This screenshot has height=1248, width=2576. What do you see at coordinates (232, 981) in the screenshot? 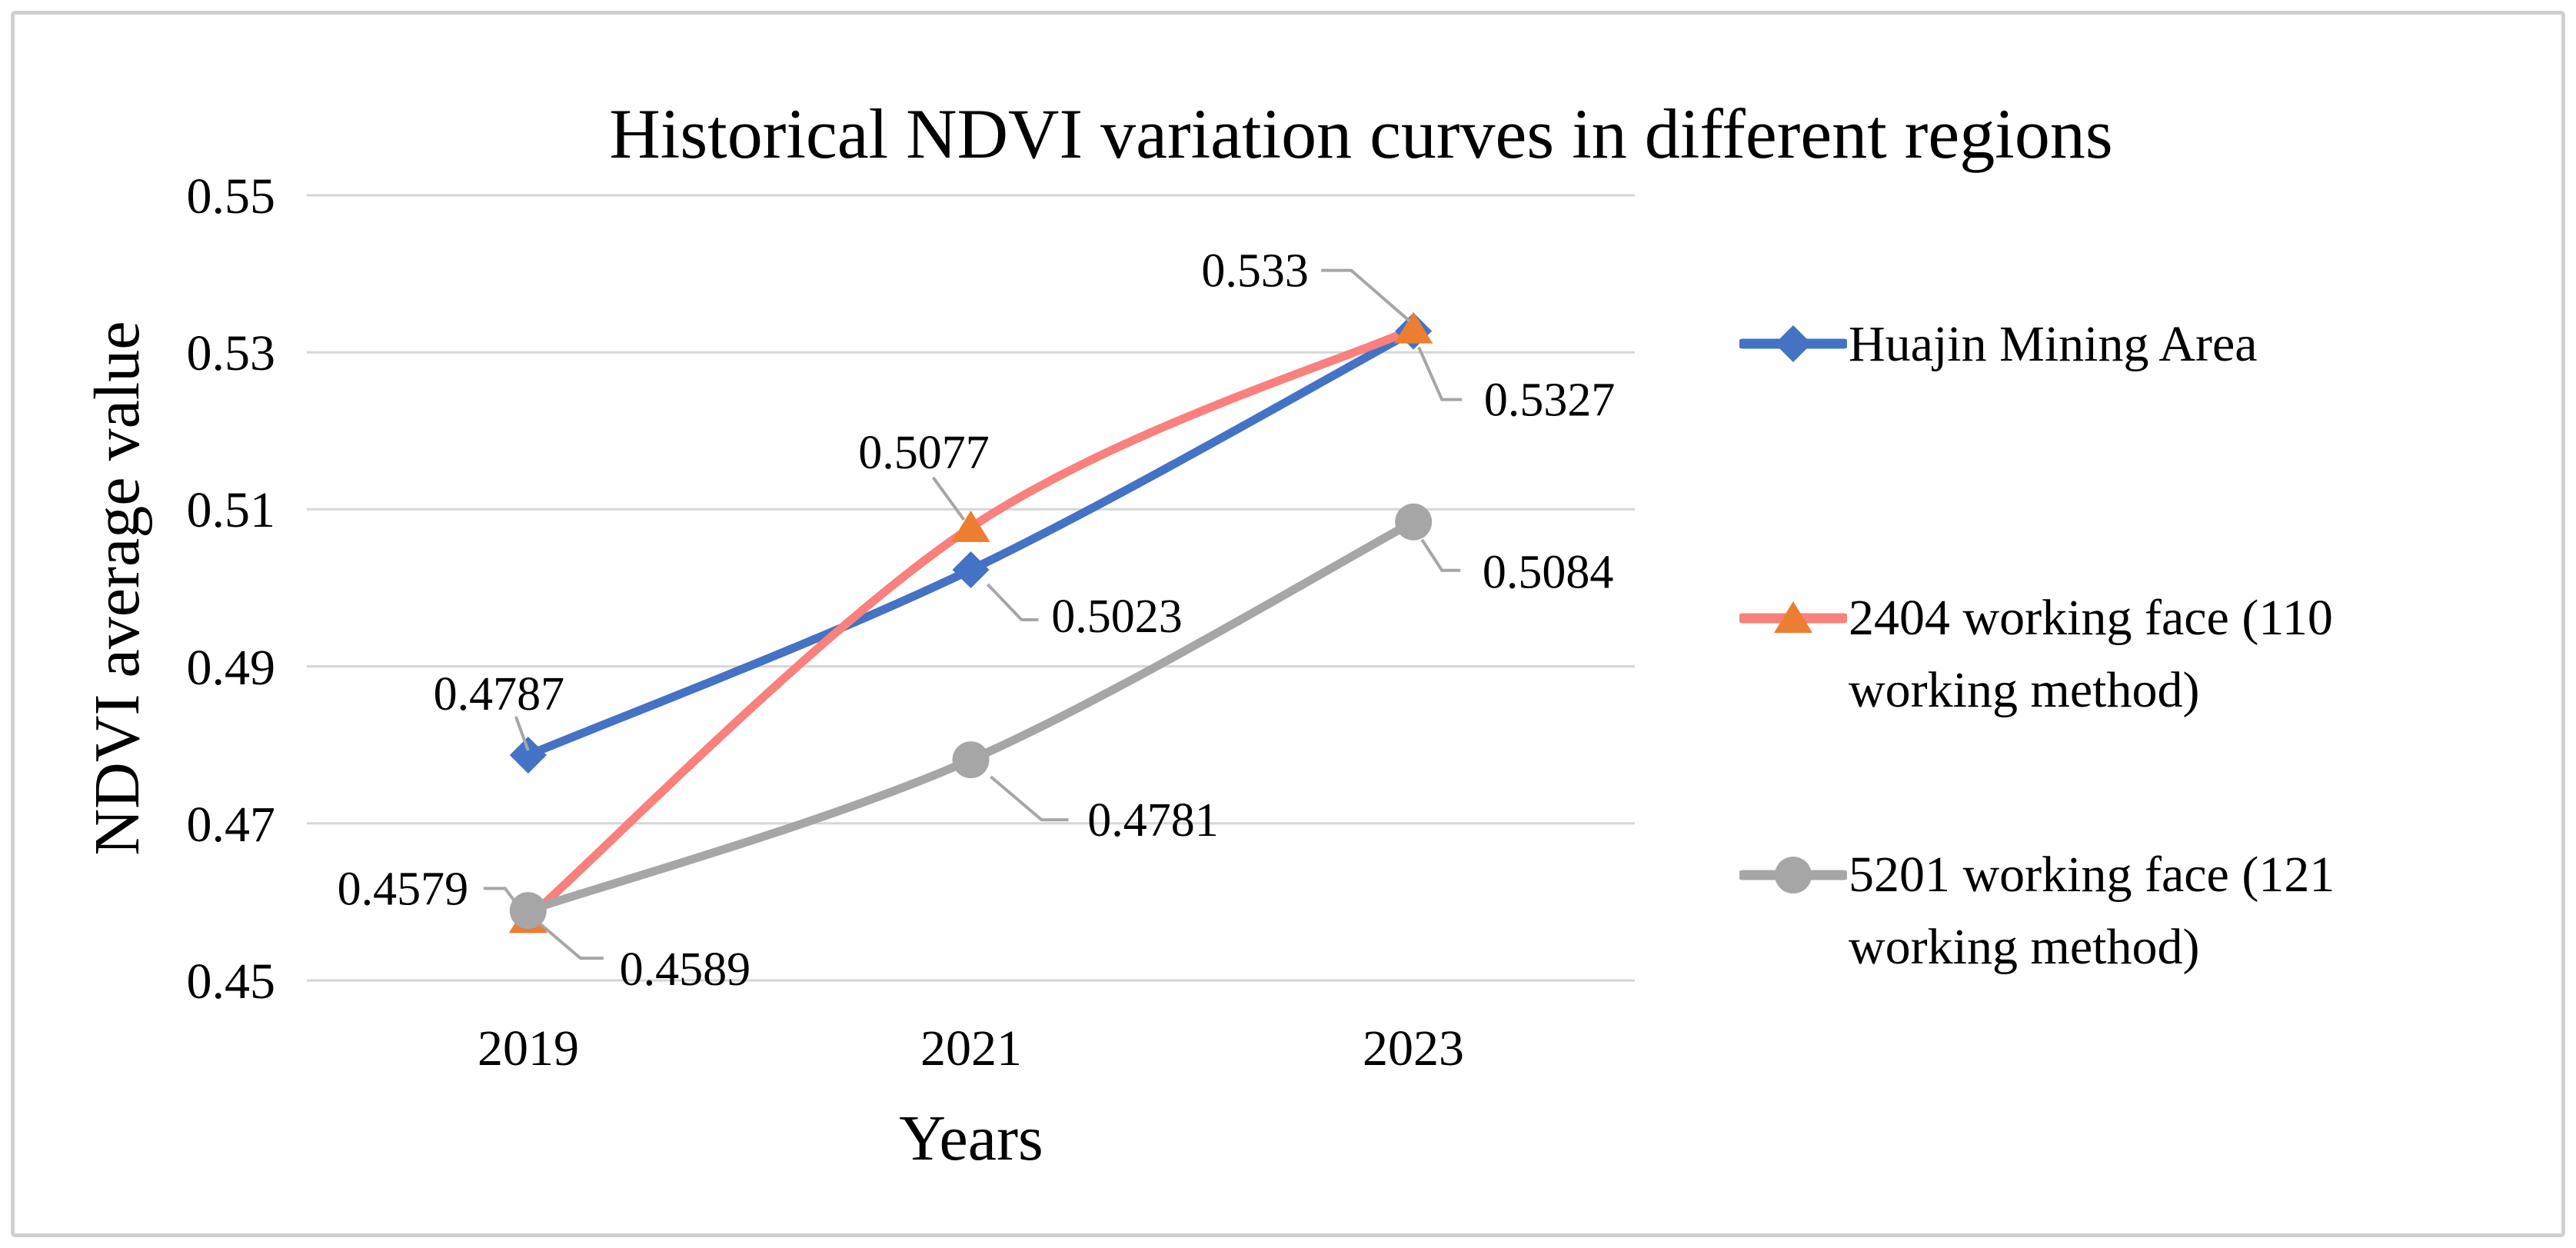
I see `y-tick-label: 0.45` at bounding box center [232, 981].